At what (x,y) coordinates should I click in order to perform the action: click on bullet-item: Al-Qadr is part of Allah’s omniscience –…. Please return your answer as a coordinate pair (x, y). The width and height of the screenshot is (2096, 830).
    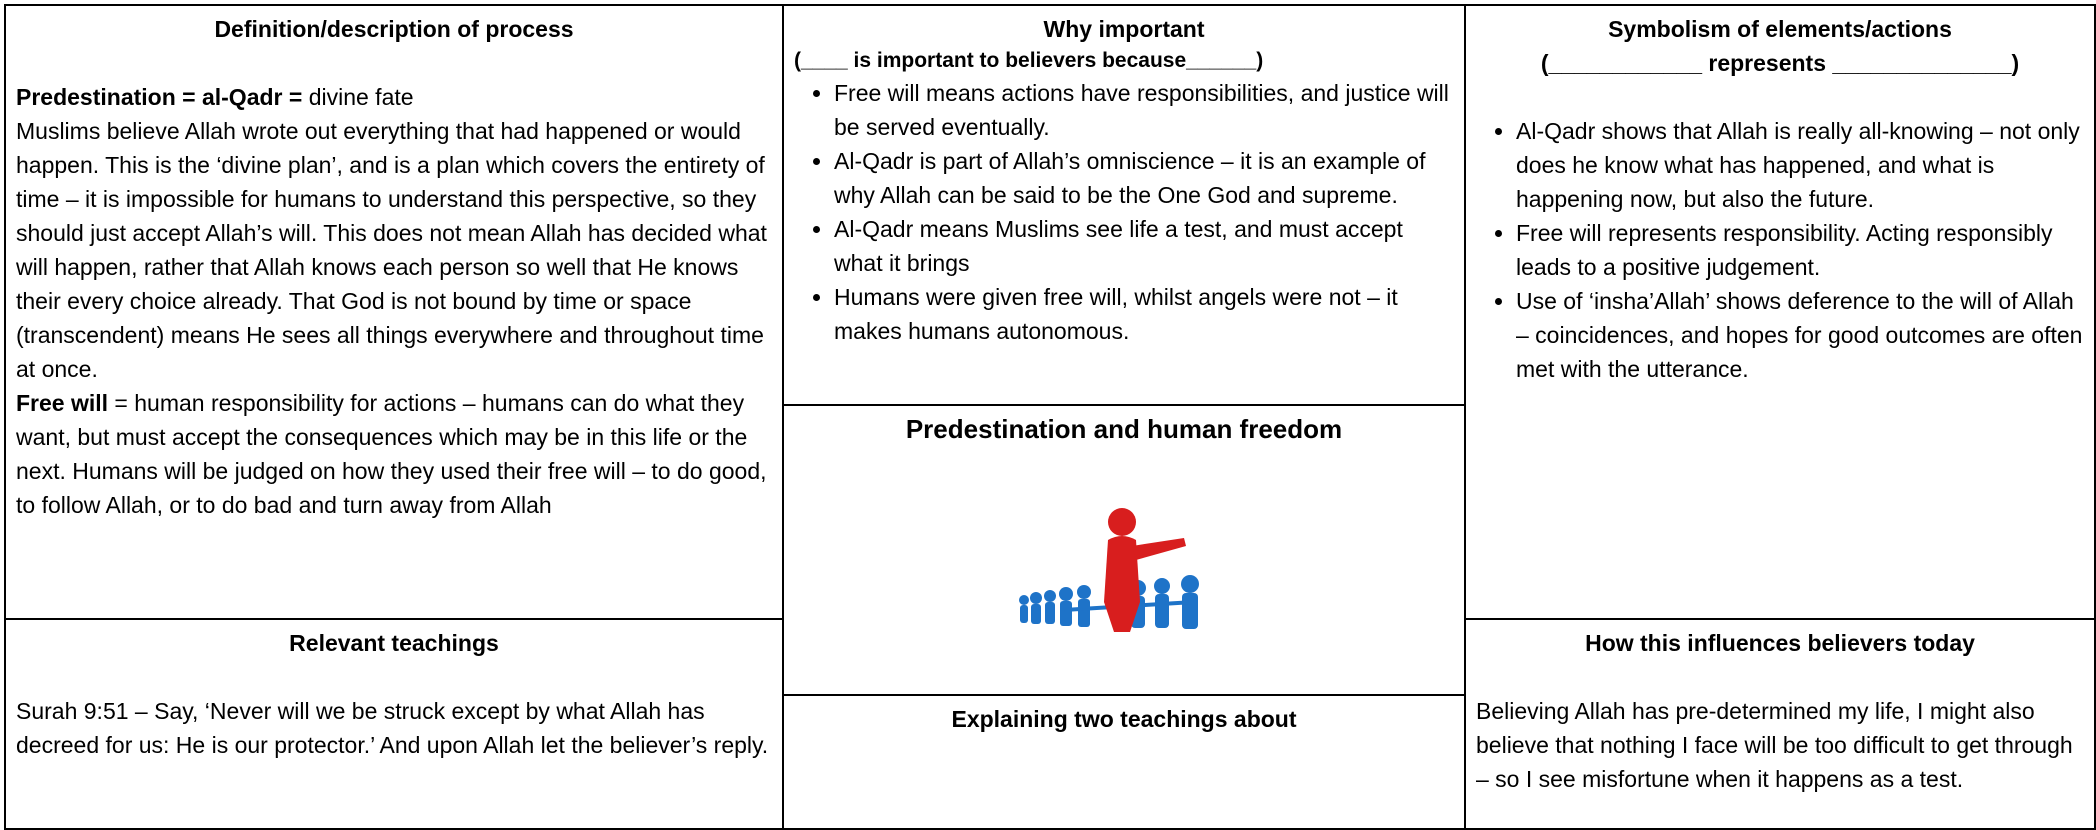
    Looking at the image, I should click on (1144, 178).